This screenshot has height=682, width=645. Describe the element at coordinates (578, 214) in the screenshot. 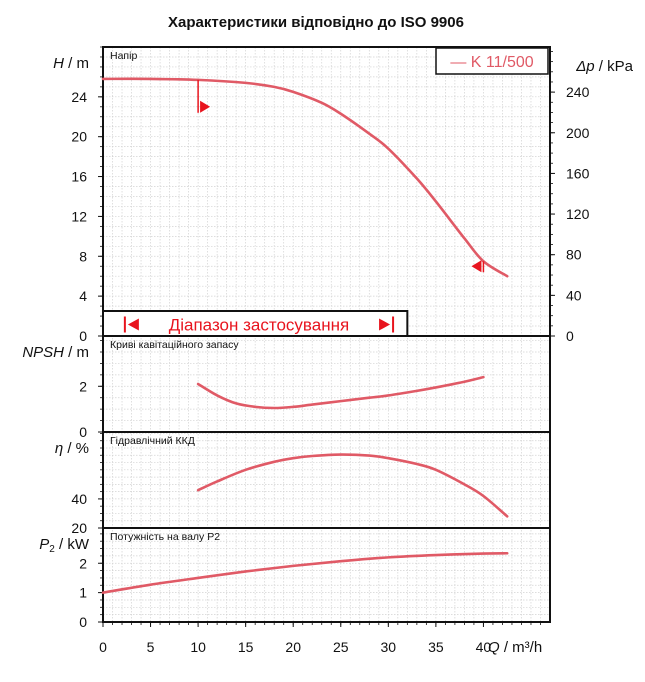

I see `y2-tick-label: 120` at that location.